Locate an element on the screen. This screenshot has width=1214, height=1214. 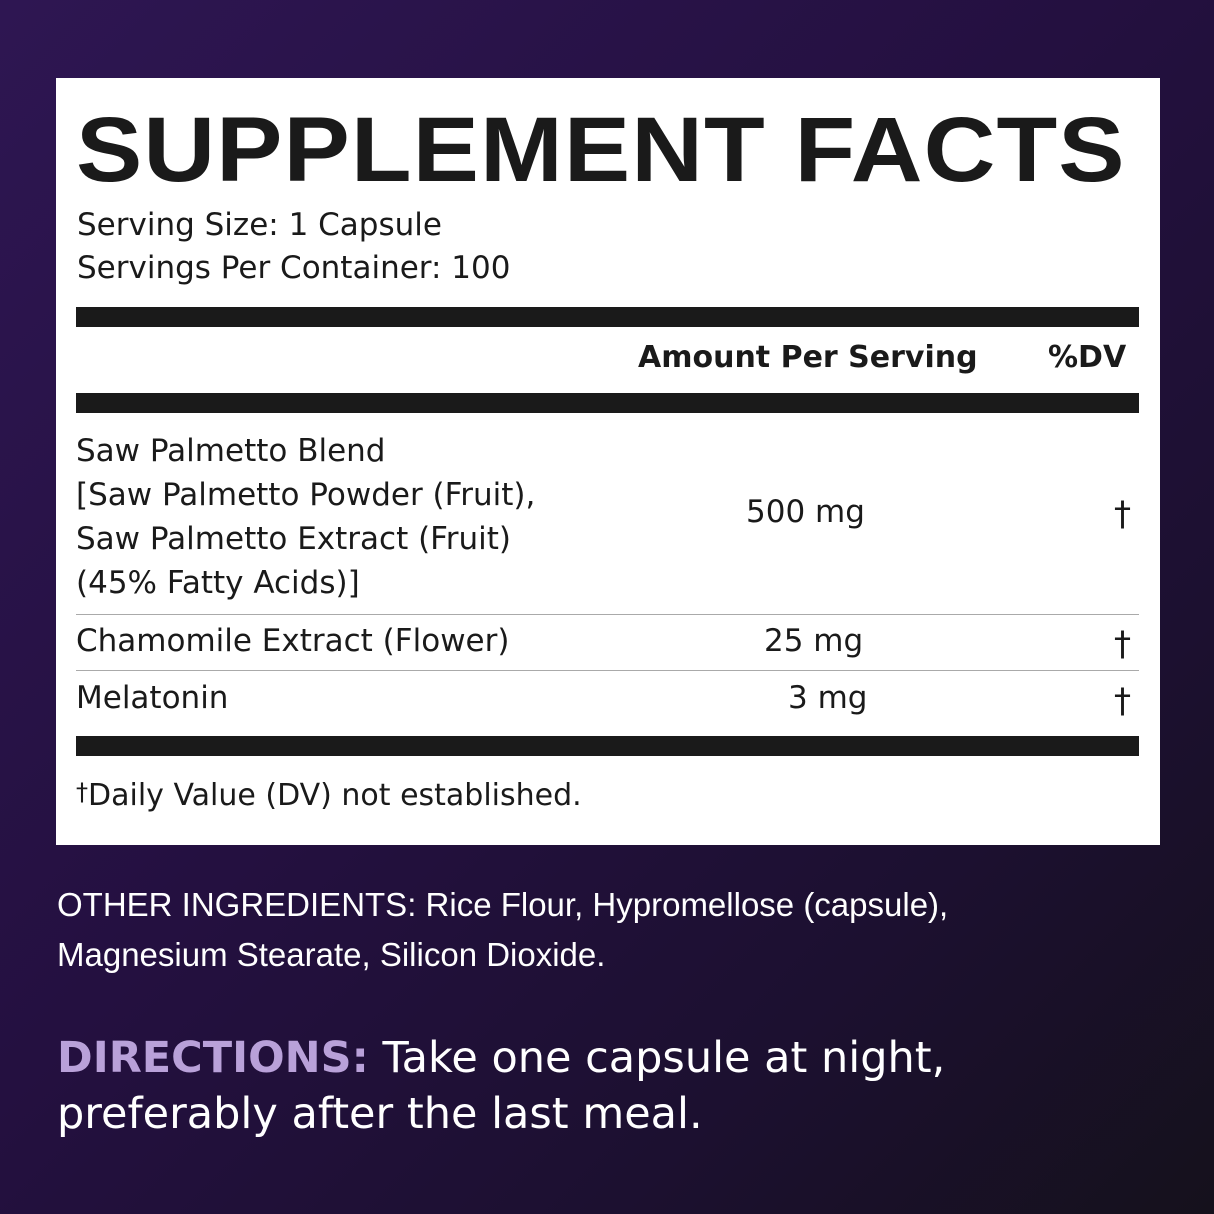
serving-size: Serving Size: 1 Capsule is located at coordinates (259, 225).